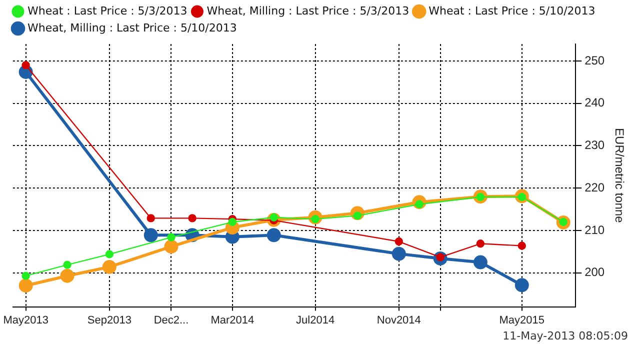 This screenshot has height=344, width=632. Describe the element at coordinates (594, 187) in the screenshot. I see `y-tick-label: 220` at that location.